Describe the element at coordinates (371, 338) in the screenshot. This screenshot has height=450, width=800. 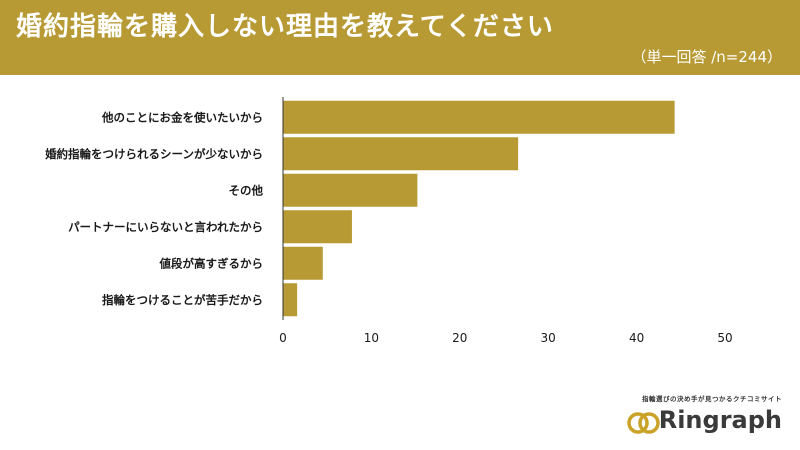
I see `x-tick-label-1: 10` at that location.